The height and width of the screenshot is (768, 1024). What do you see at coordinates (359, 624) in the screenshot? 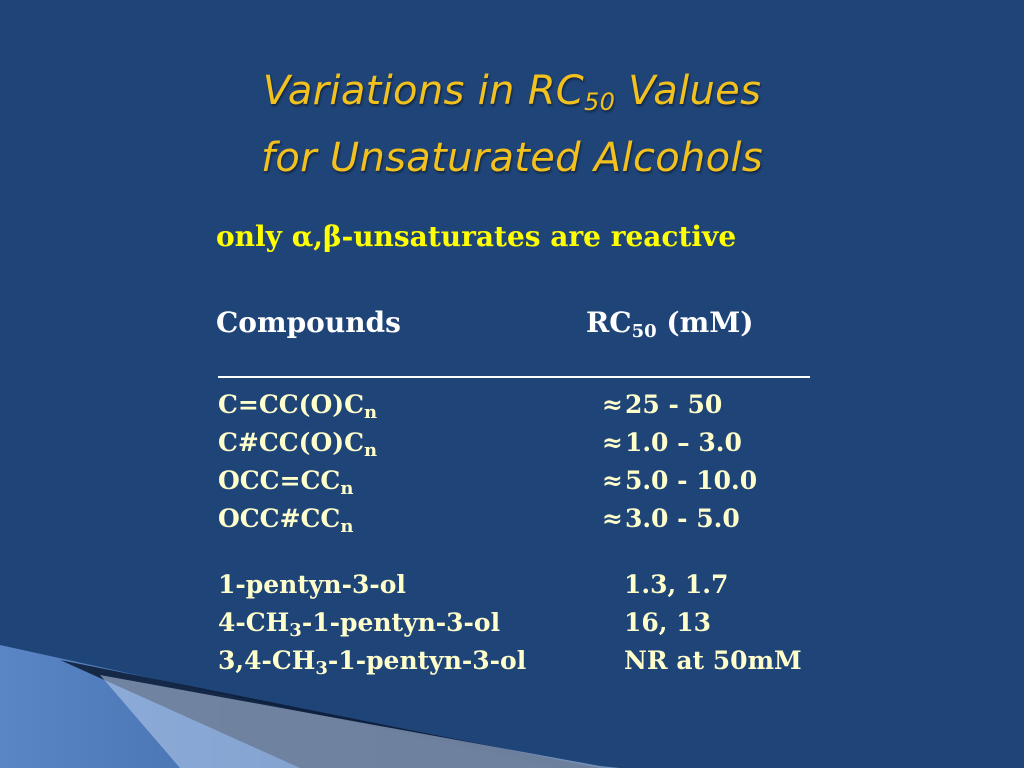
I see `compound-cell: 4-CH3-1-pentyn-3-ol` at bounding box center [359, 624].